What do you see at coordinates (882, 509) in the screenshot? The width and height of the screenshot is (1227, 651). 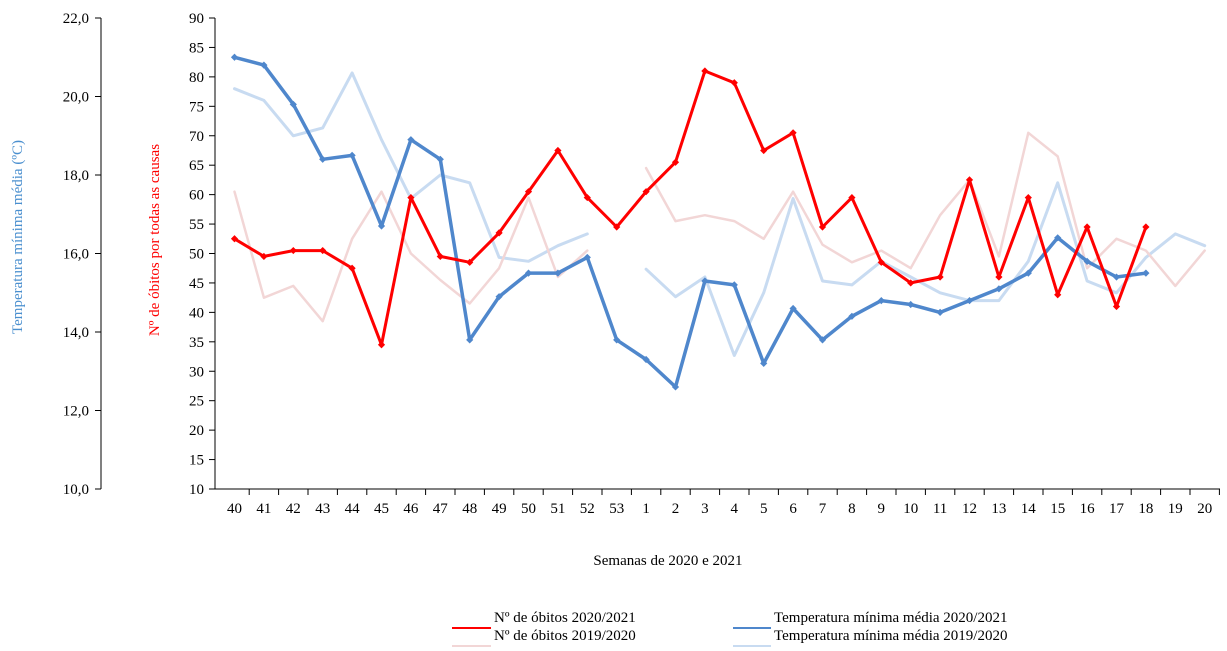 I see `x-tick-label: 9` at bounding box center [882, 509].